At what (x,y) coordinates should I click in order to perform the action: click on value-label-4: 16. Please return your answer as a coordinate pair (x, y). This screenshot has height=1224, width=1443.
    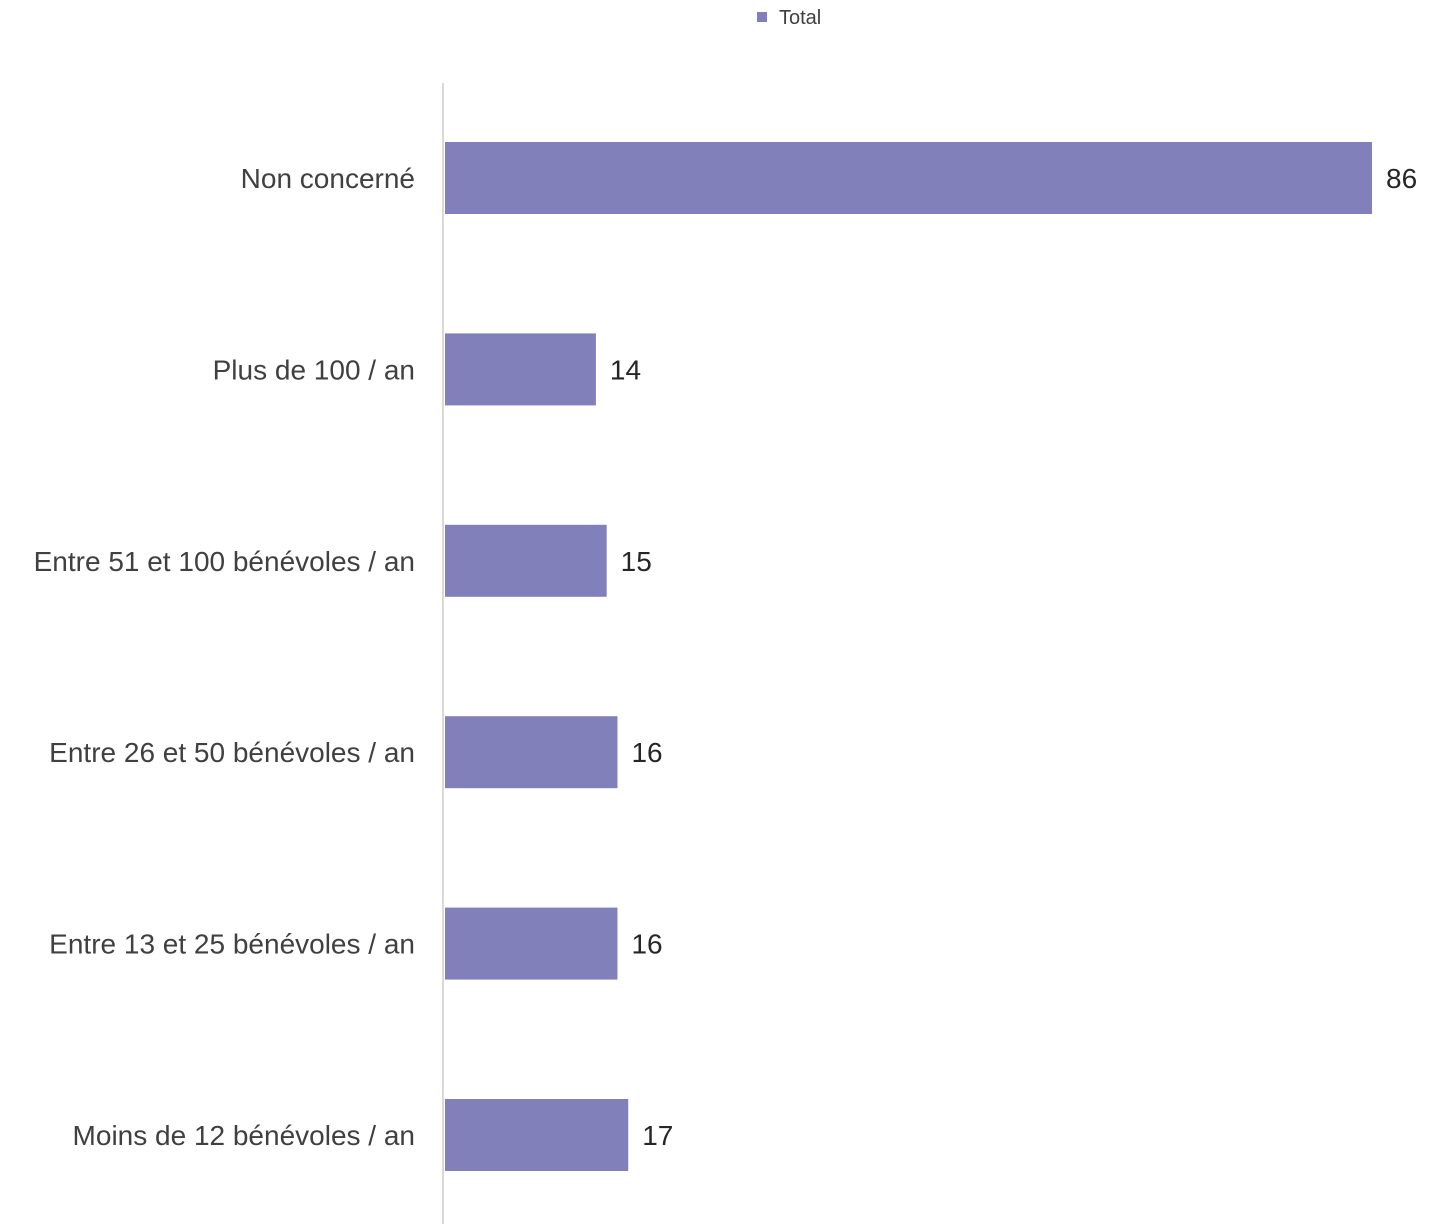
    Looking at the image, I should click on (646, 944).